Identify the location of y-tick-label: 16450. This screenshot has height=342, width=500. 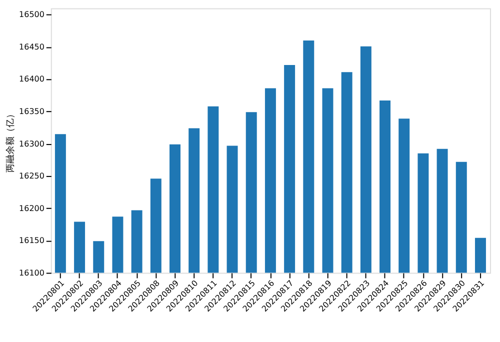
(31, 47).